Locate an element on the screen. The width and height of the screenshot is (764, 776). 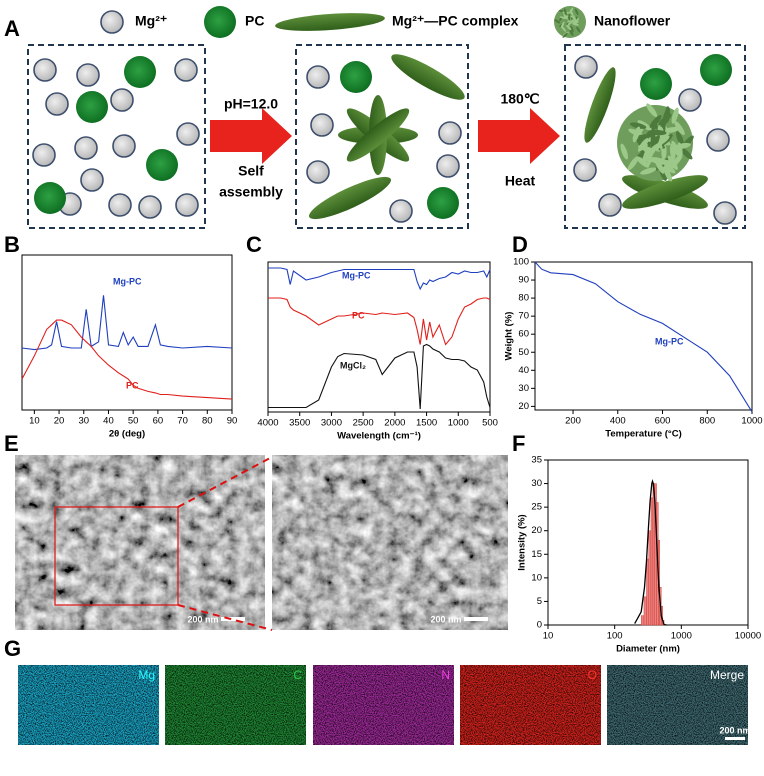
y-tick-label: 5 is located at coordinates (539, 601).